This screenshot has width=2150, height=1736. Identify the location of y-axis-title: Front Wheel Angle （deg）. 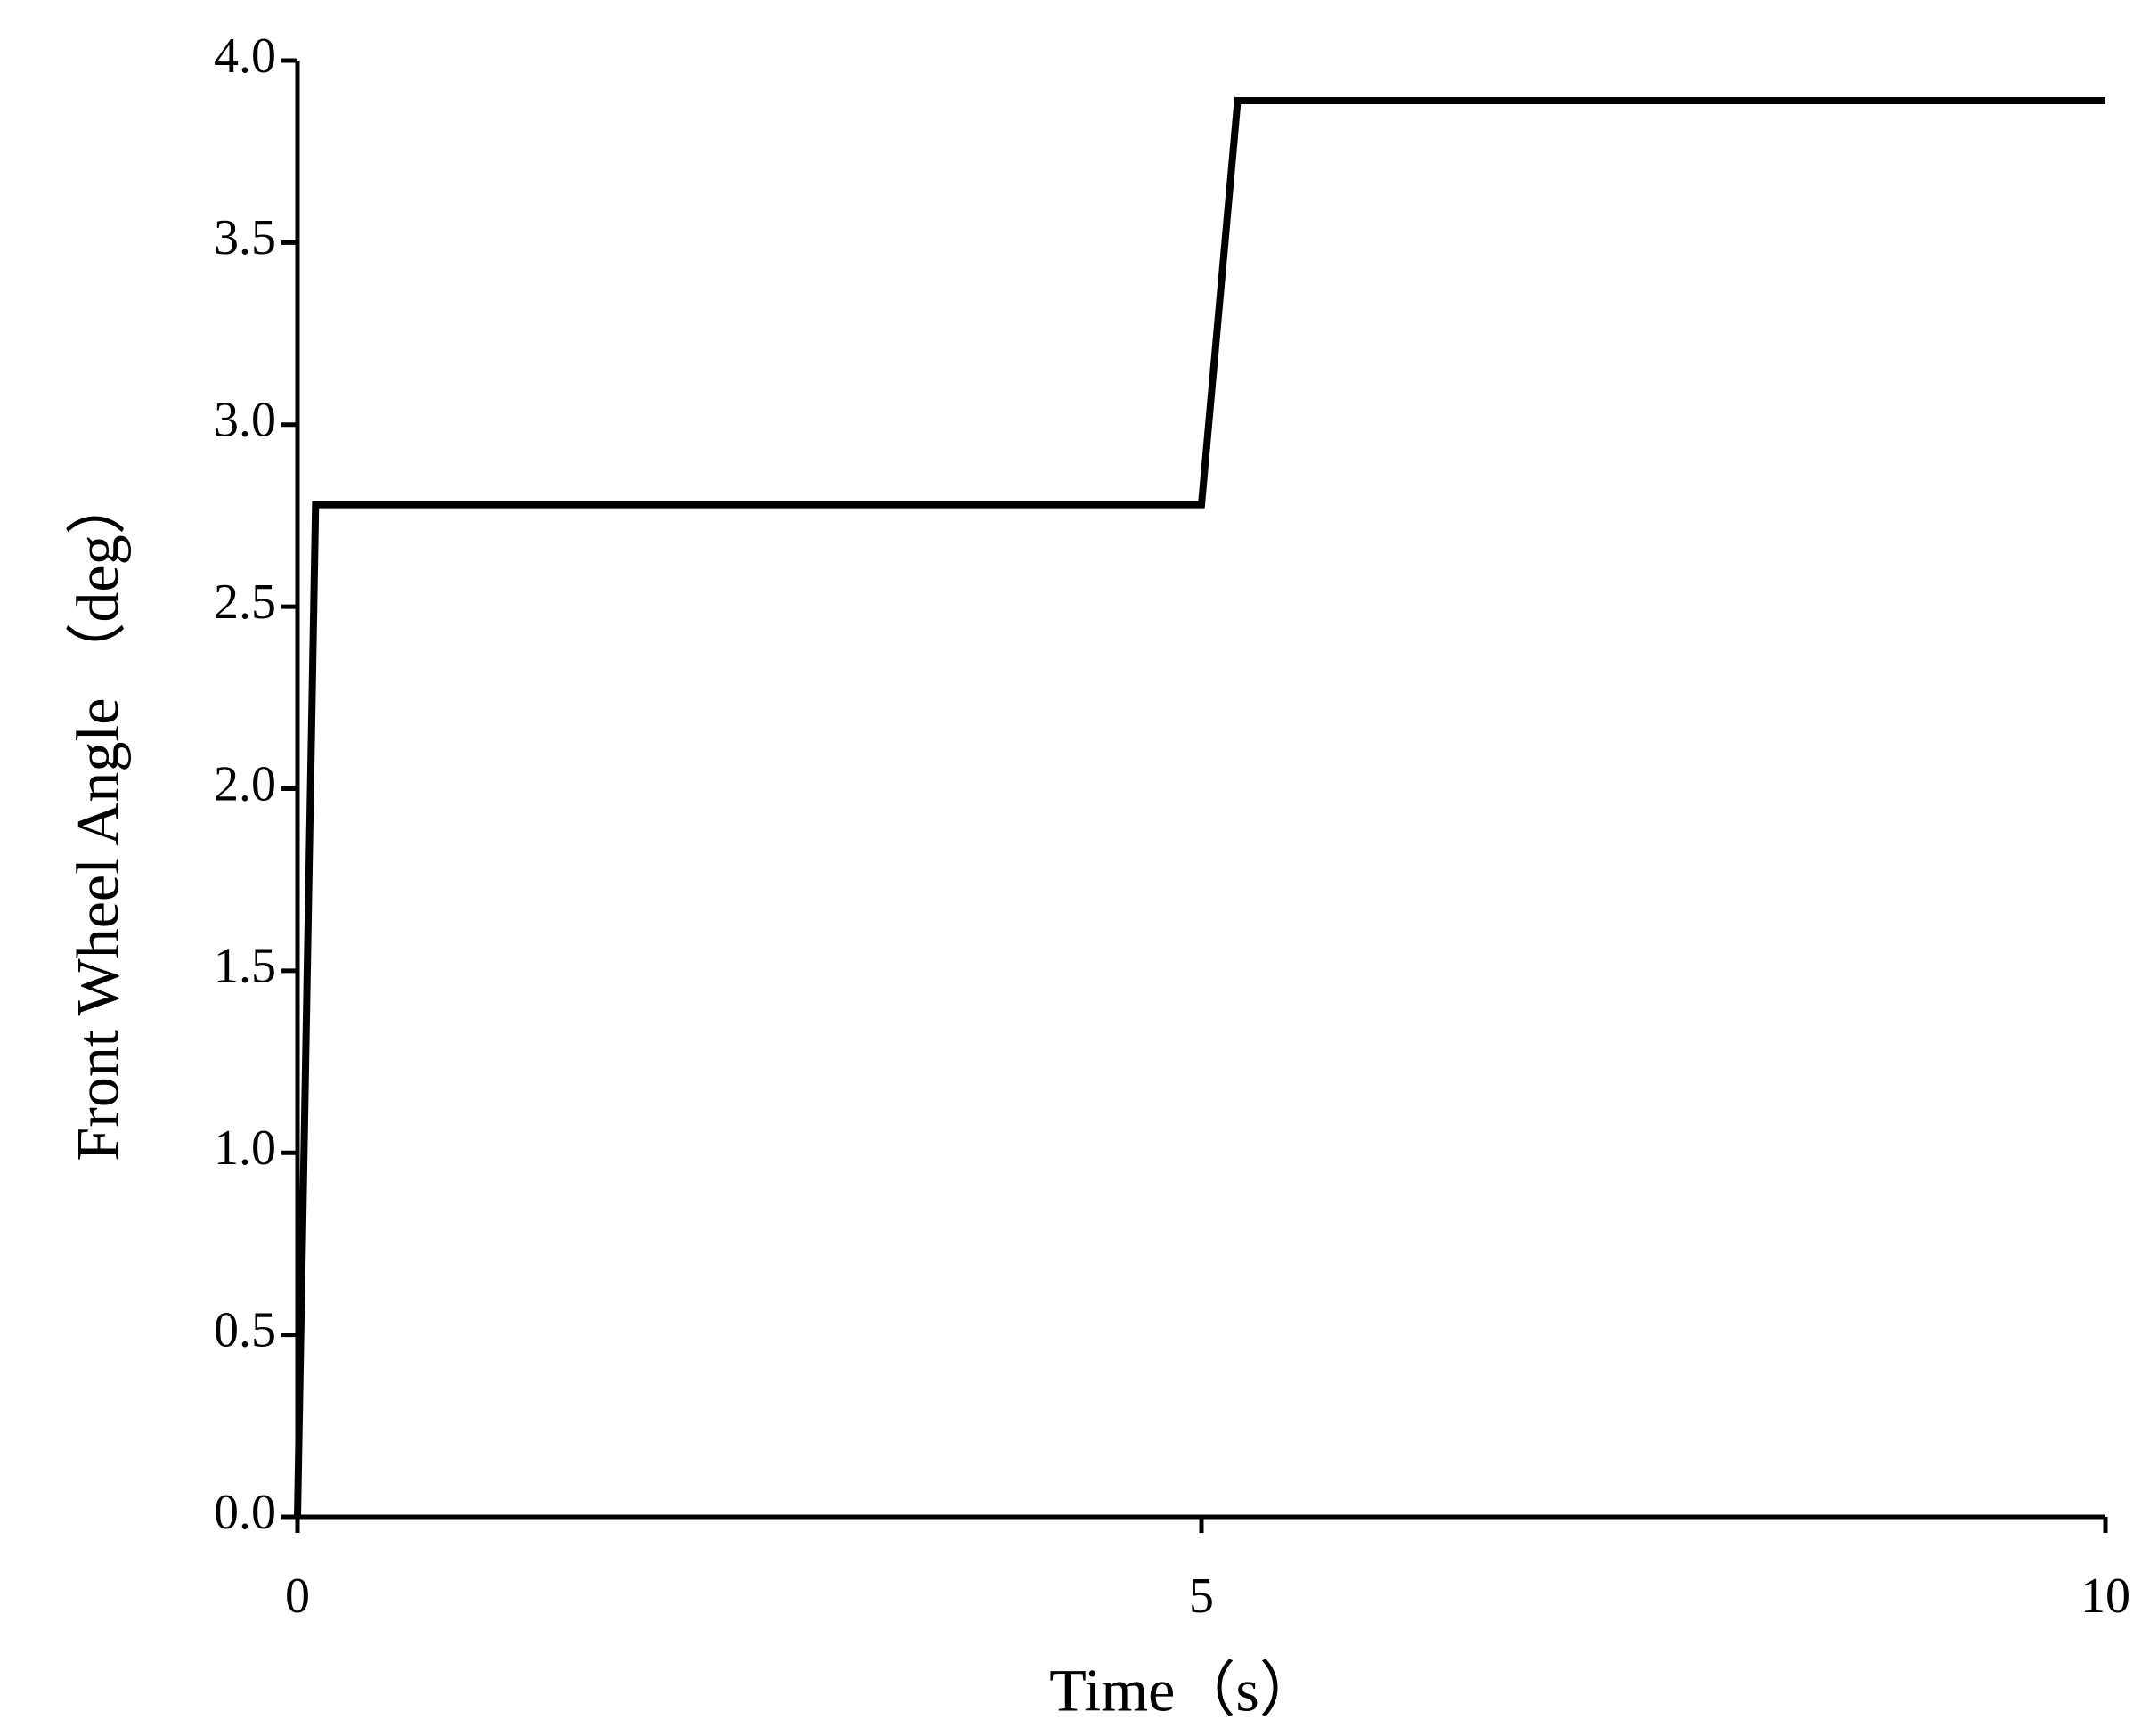
(98, 818).